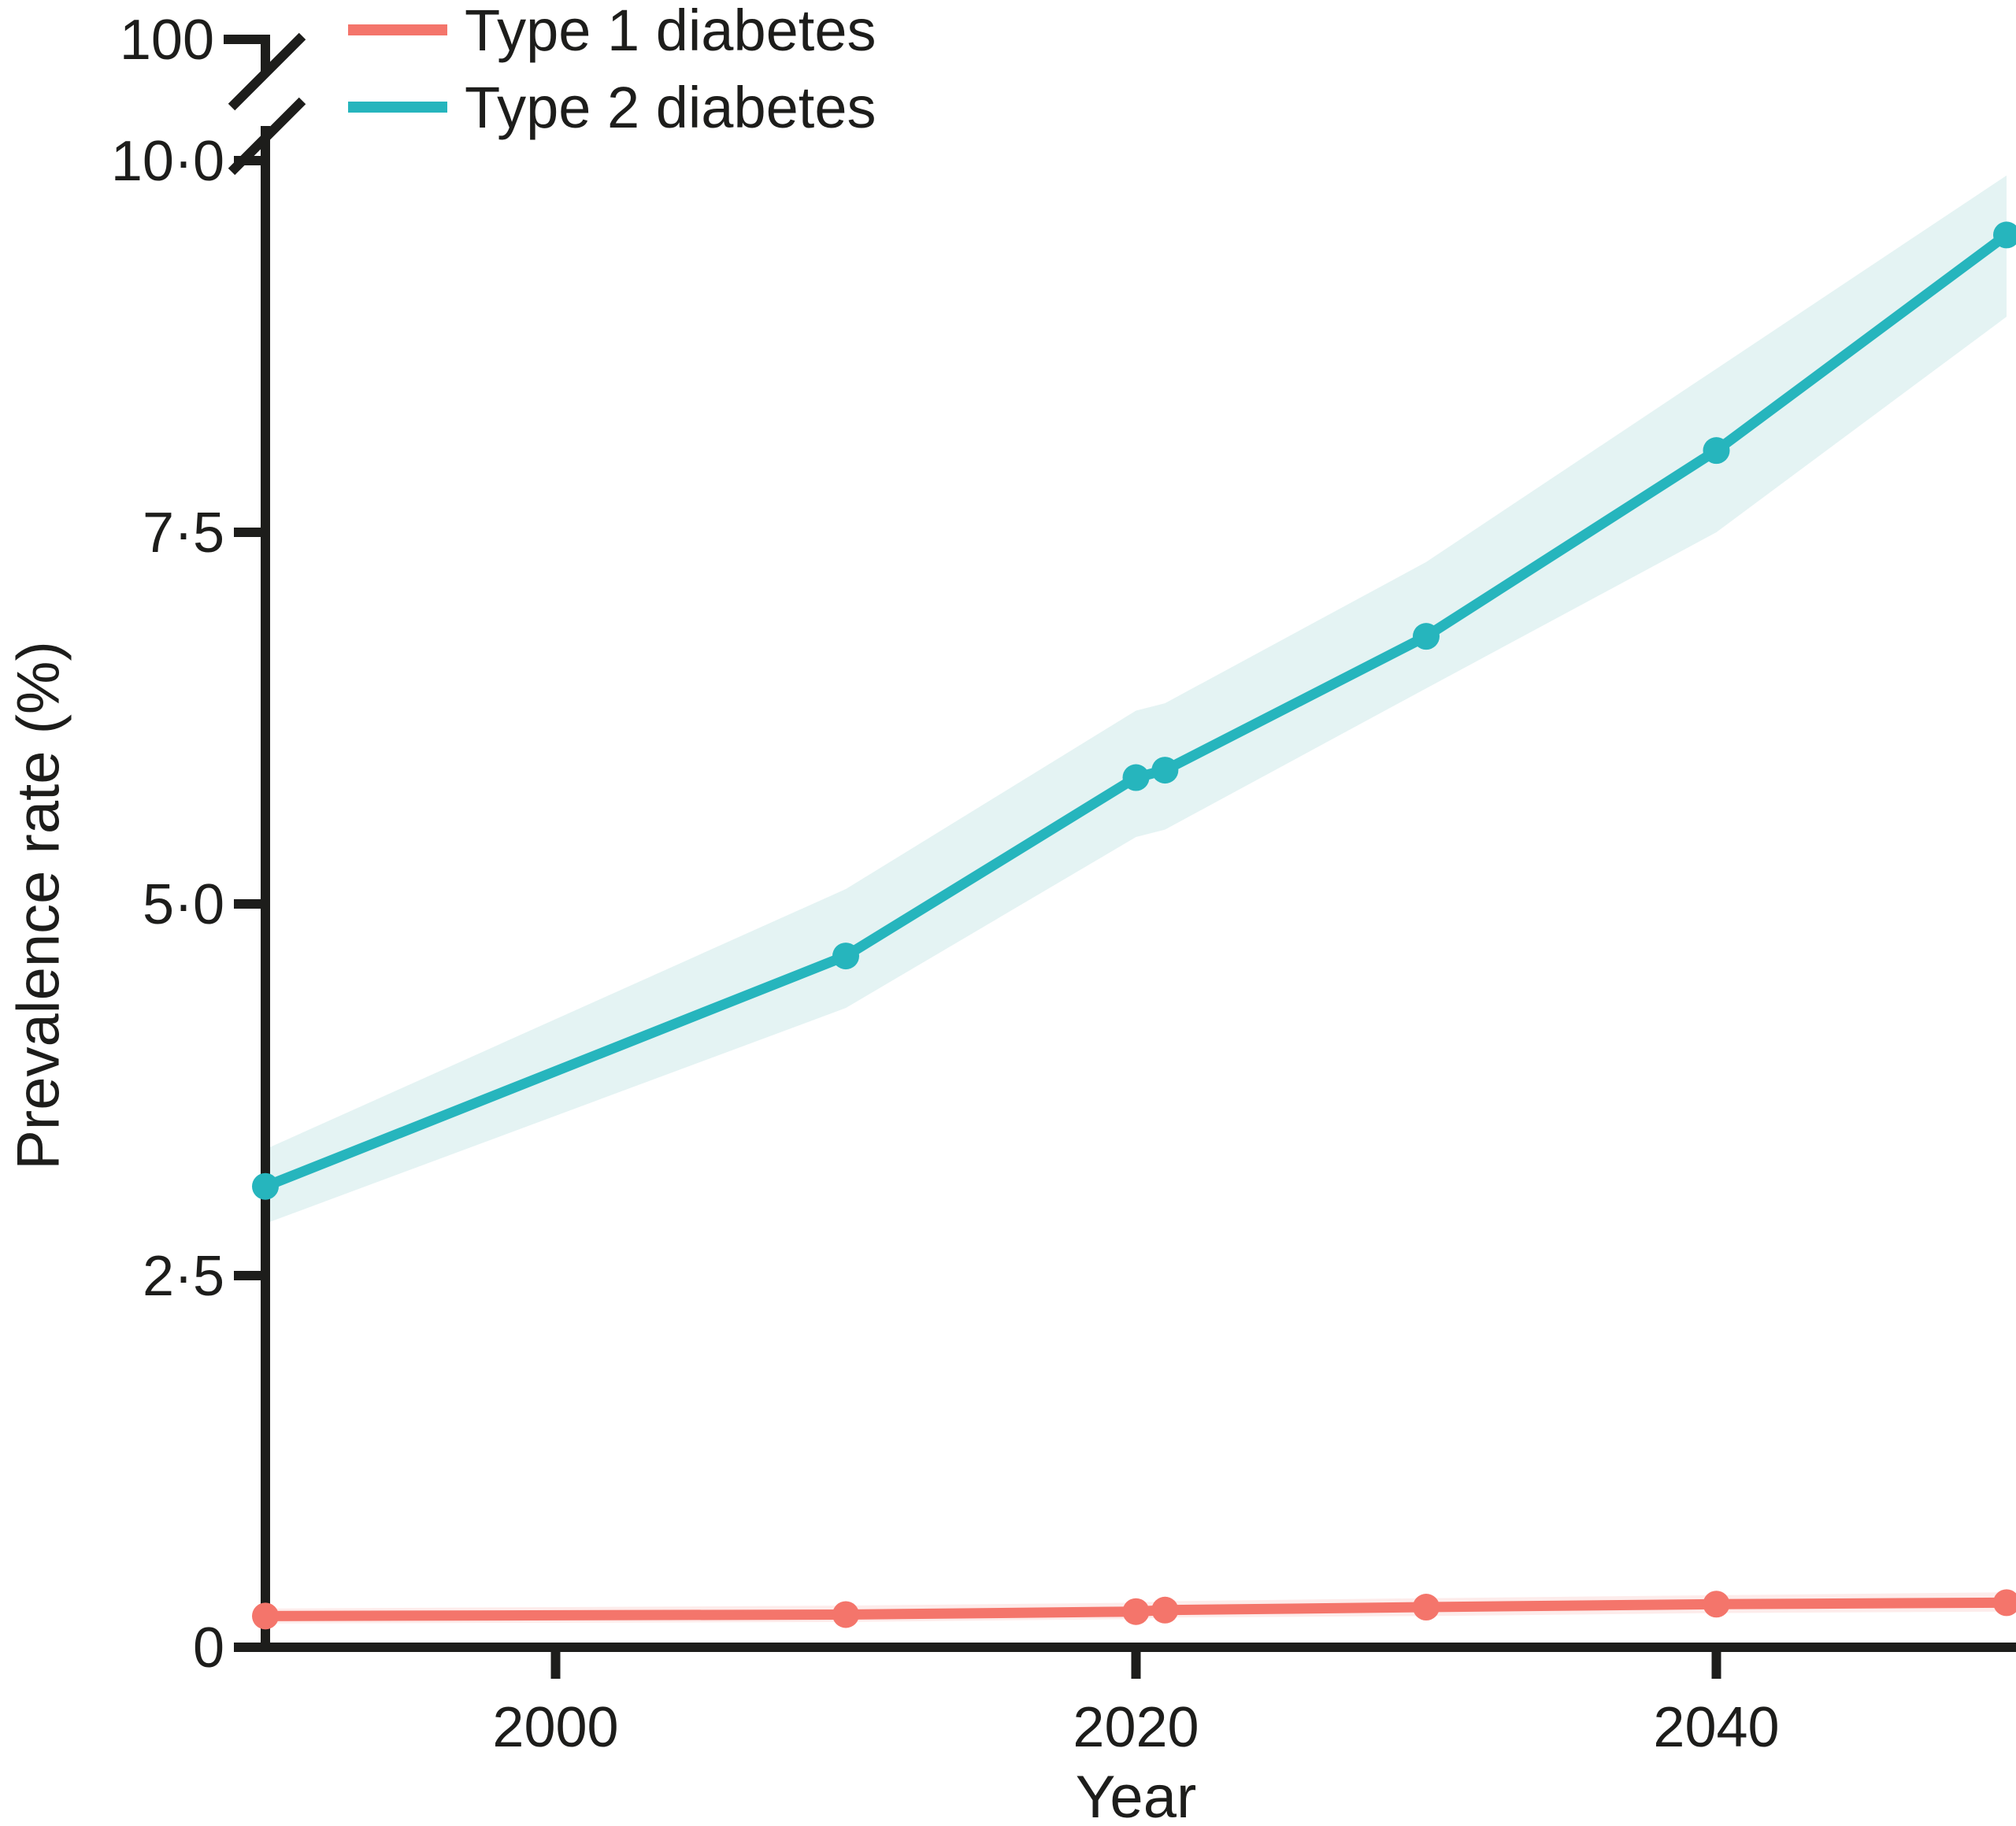 The height and width of the screenshot is (1826, 2016). Describe the element at coordinates (183, 904) in the screenshot. I see `y-tick-label: 5·0` at that location.